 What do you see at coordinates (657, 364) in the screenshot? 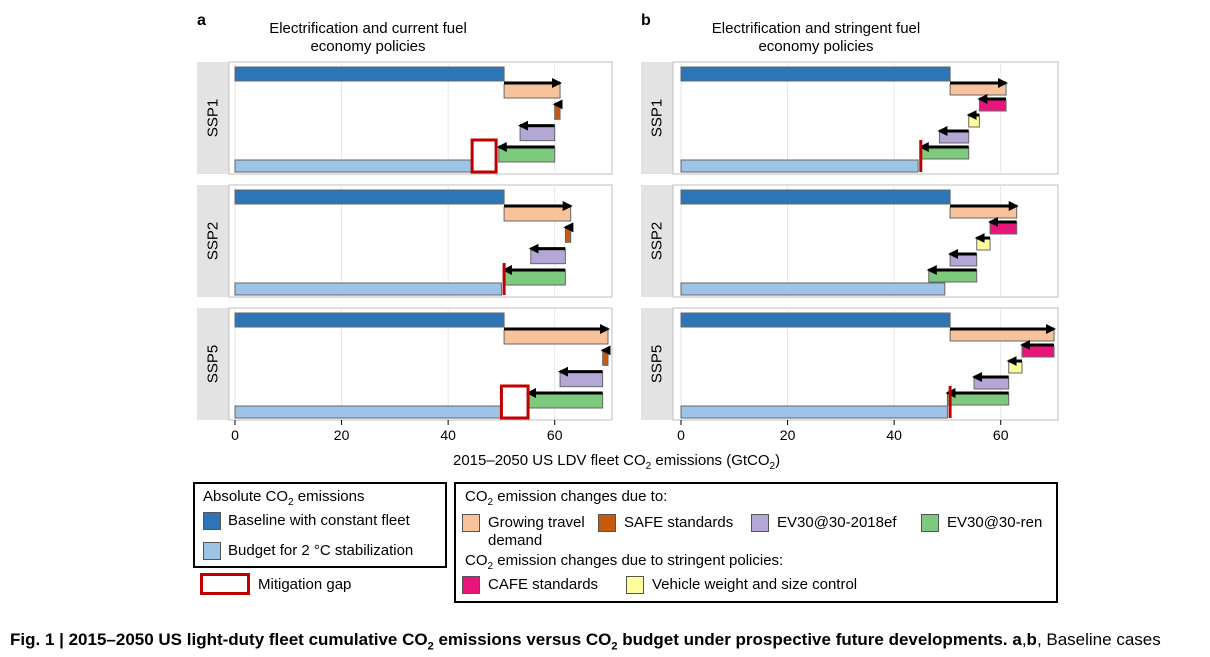
I see `facet-strip-b-ssp5: SSP5` at bounding box center [657, 364].